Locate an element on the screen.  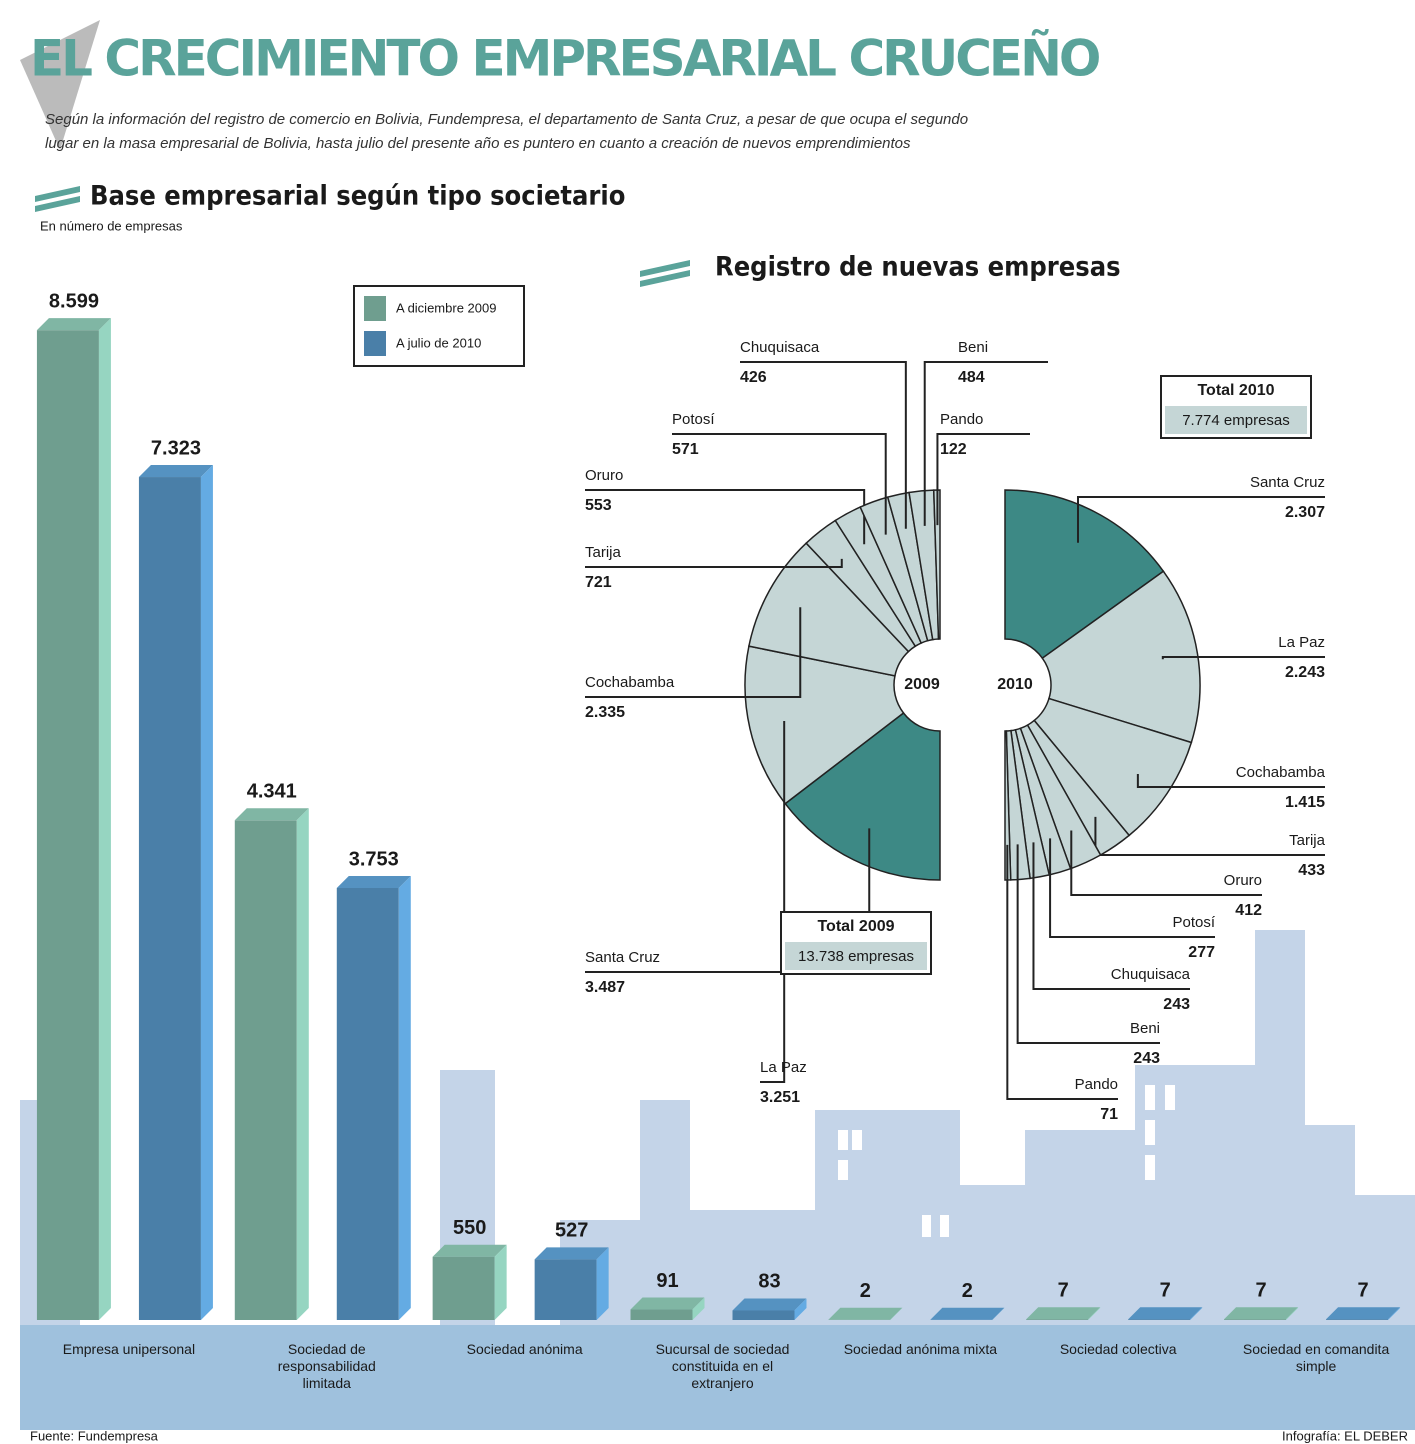
total-text: 13.738 empresas is located at coordinates (856, 956).